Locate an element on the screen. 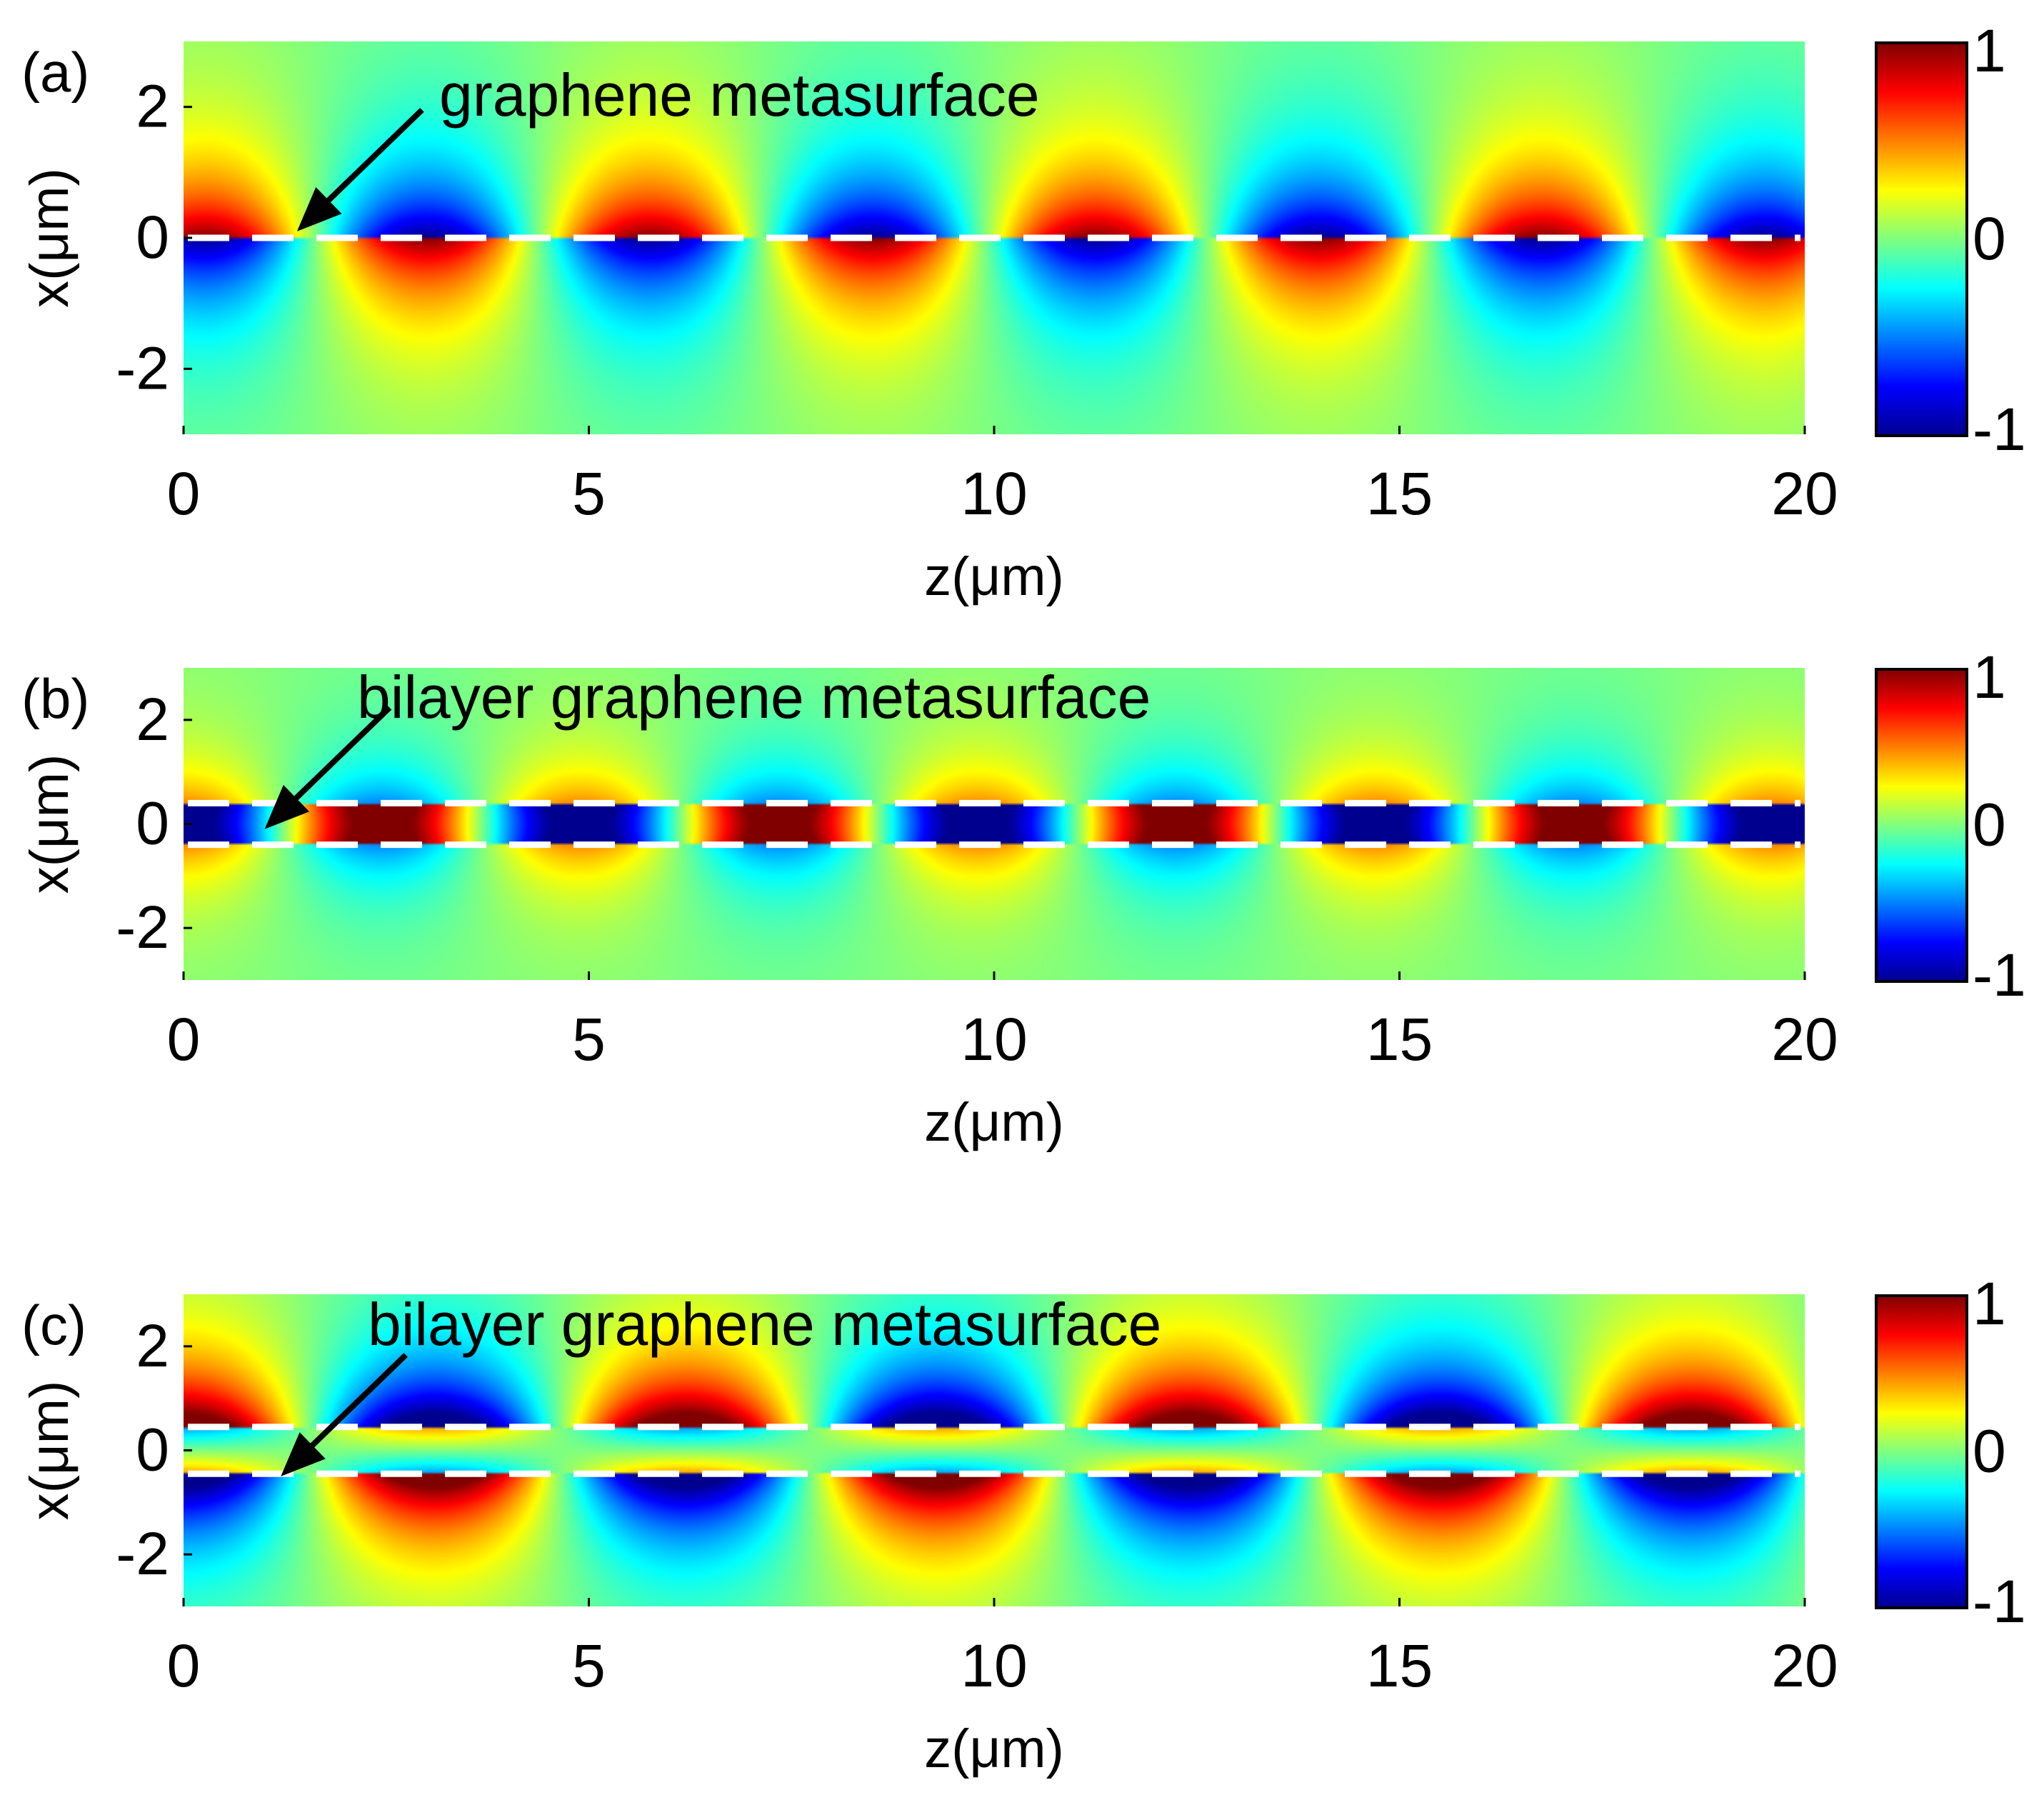  panel-letter: (a) is located at coordinates (55, 72).